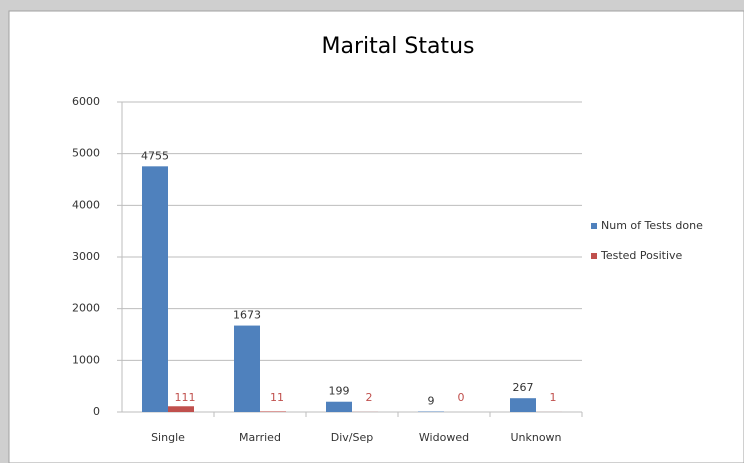  What do you see at coordinates (398, 46) in the screenshot?
I see `chart-title: Marital Status` at bounding box center [398, 46].